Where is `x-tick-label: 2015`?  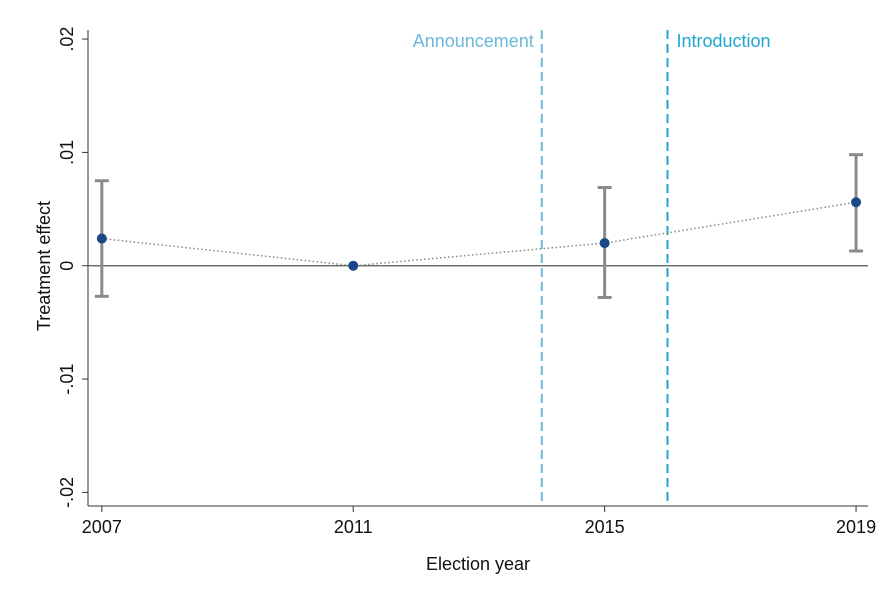 x-tick-label: 2015 is located at coordinates (605, 527).